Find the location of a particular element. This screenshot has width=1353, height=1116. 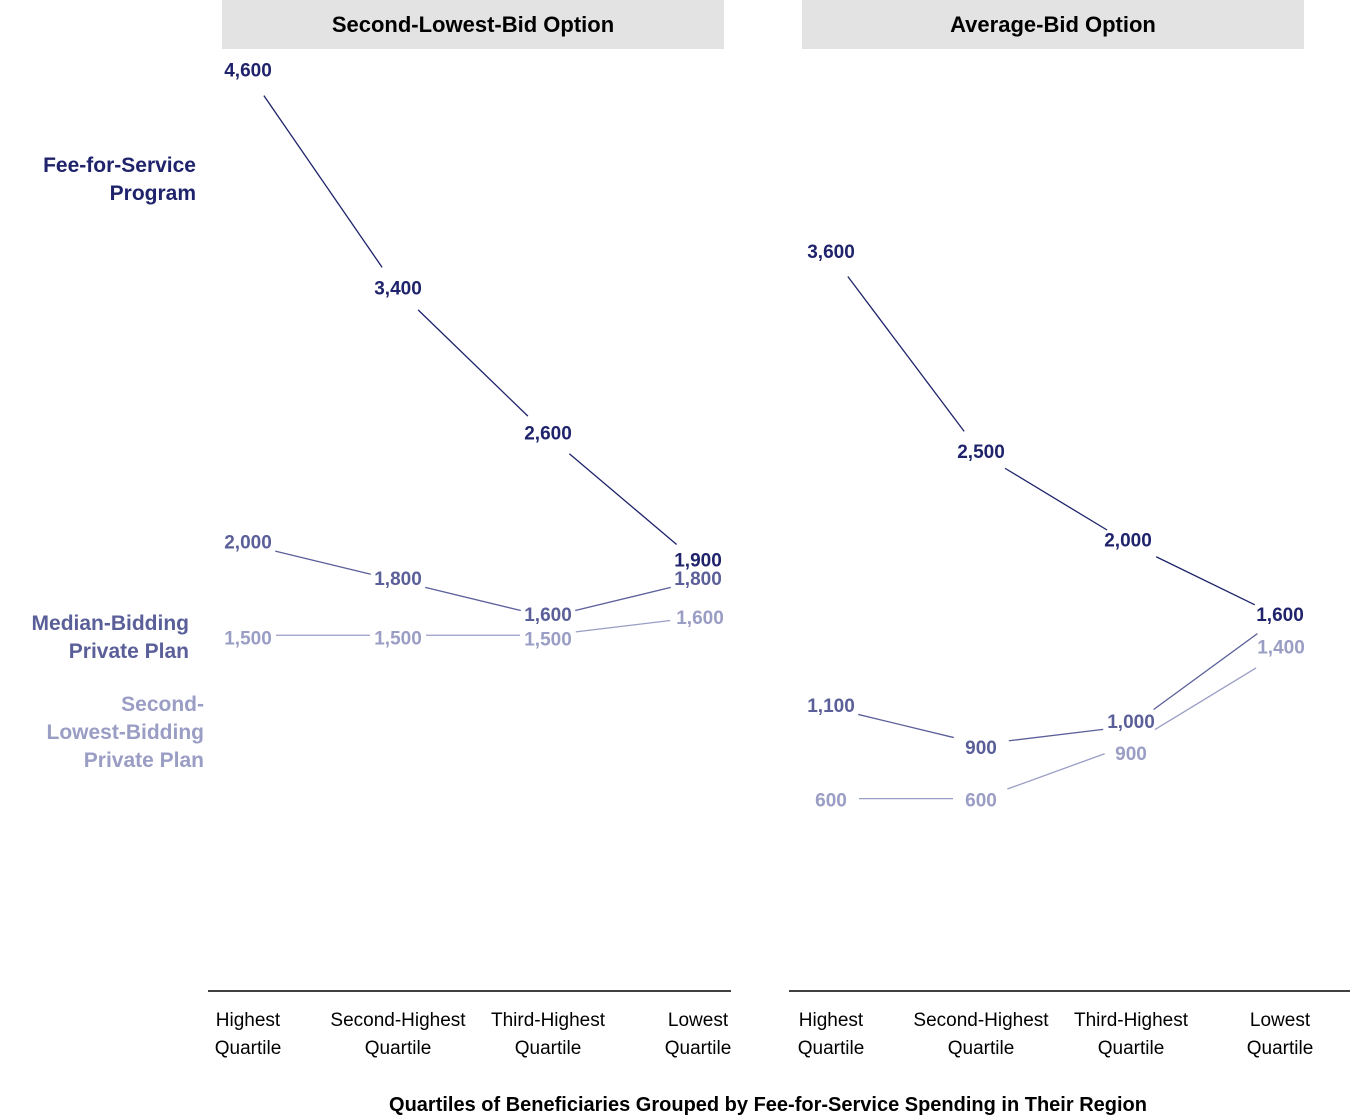

series-label-median-bidding-line: Private Plan is located at coordinates (129, 651).